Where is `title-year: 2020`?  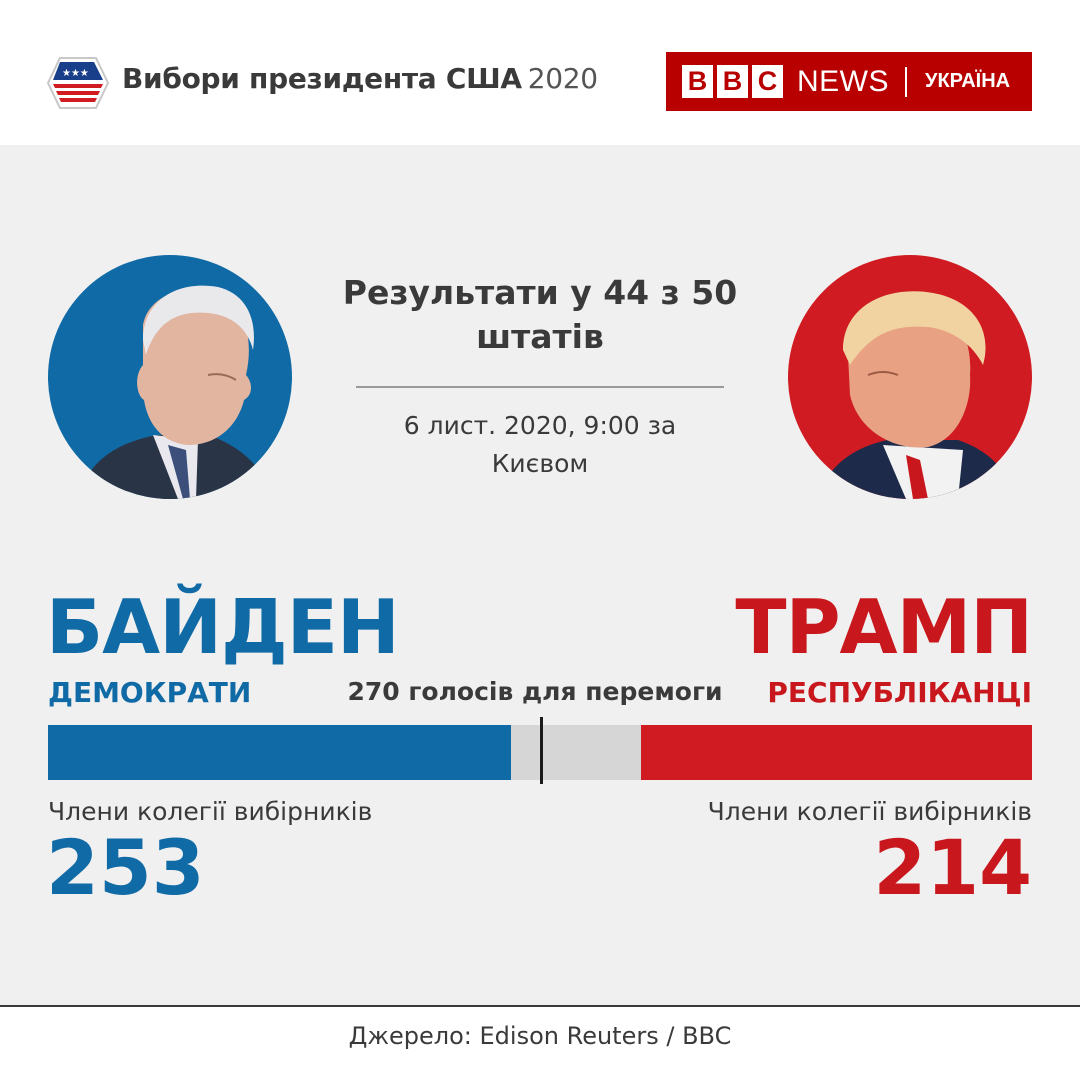
title-year: 2020 is located at coordinates (562, 78).